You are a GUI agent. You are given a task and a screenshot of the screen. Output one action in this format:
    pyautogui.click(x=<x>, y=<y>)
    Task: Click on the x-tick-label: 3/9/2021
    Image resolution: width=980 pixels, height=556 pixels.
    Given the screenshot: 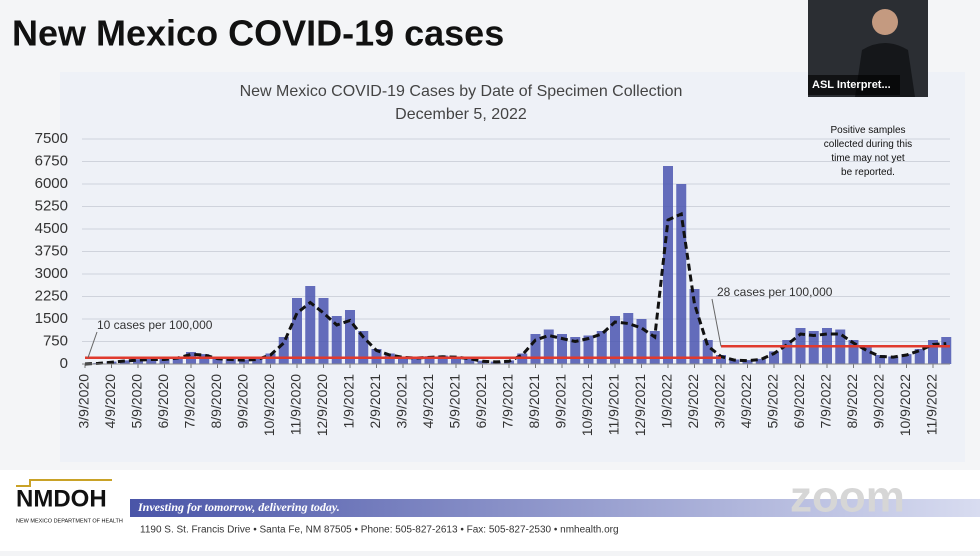 What is the action you would take?
    pyautogui.click(x=402, y=401)
    